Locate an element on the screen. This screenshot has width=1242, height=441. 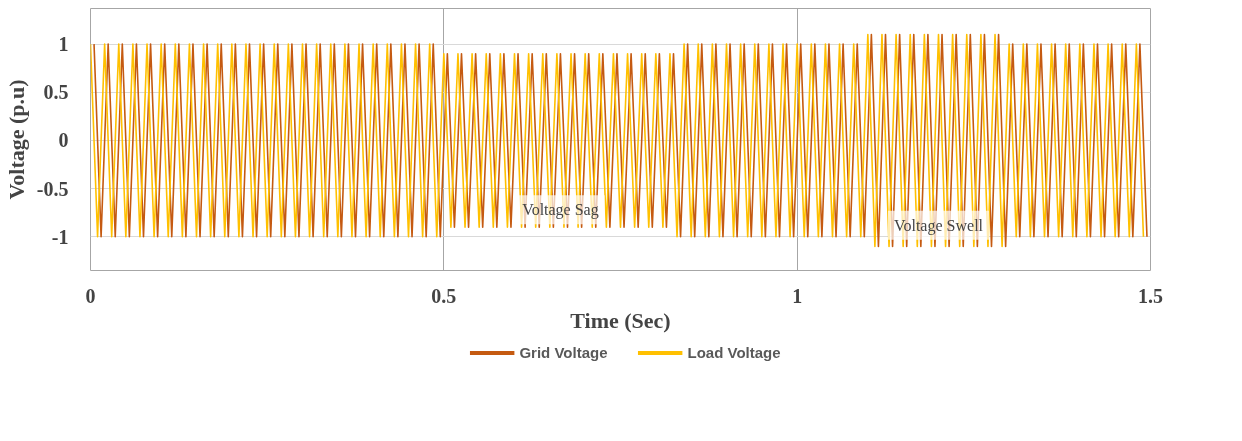
y-tick-label: 0.5 is located at coordinates (56, 92).